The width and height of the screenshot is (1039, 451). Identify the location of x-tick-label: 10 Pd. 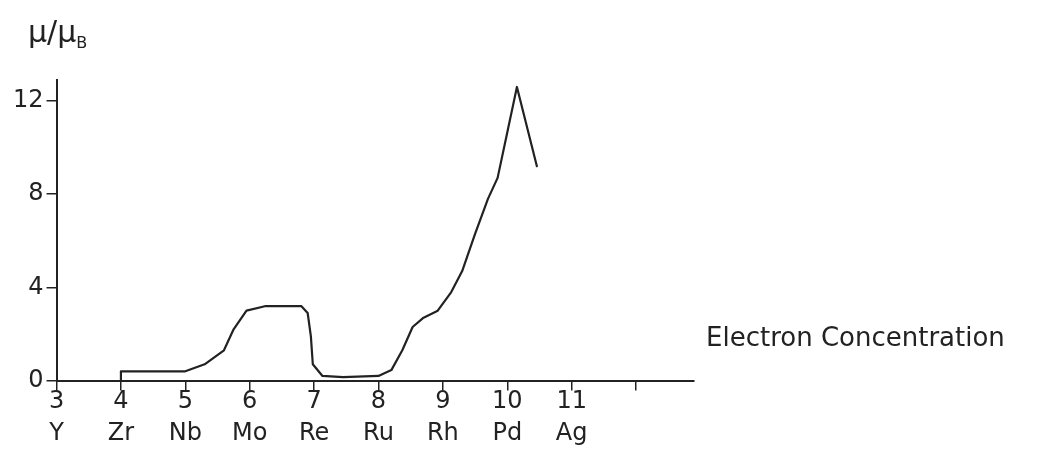
(507, 416).